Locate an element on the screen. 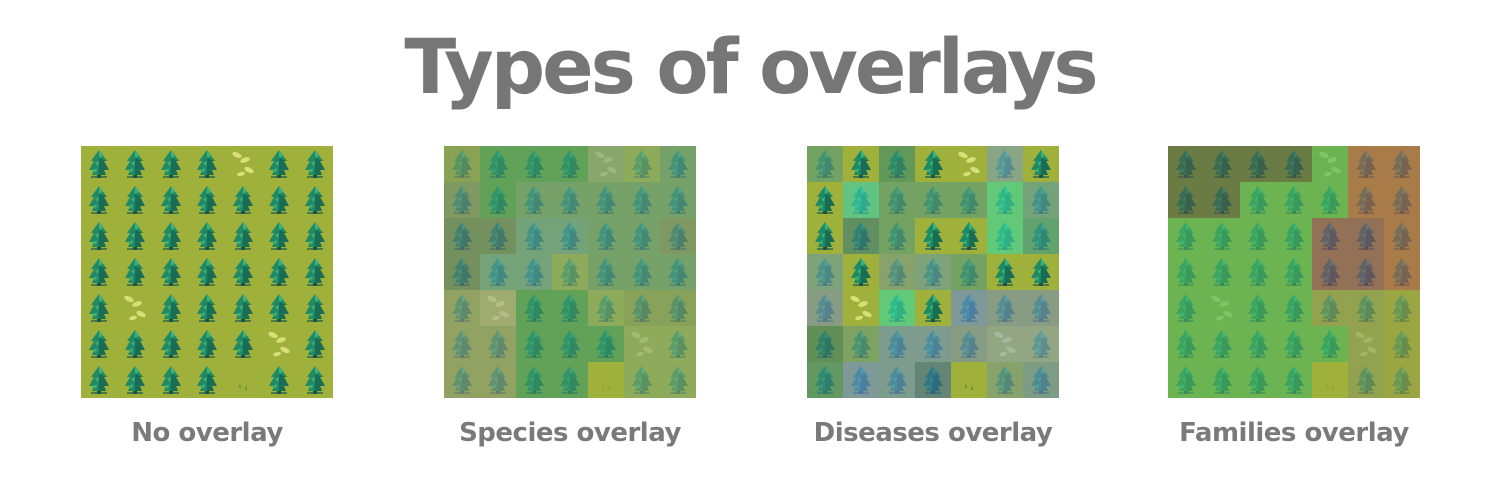 Image resolution: width=1500 pixels, height=500 pixels. map-grid is located at coordinates (570, 272).